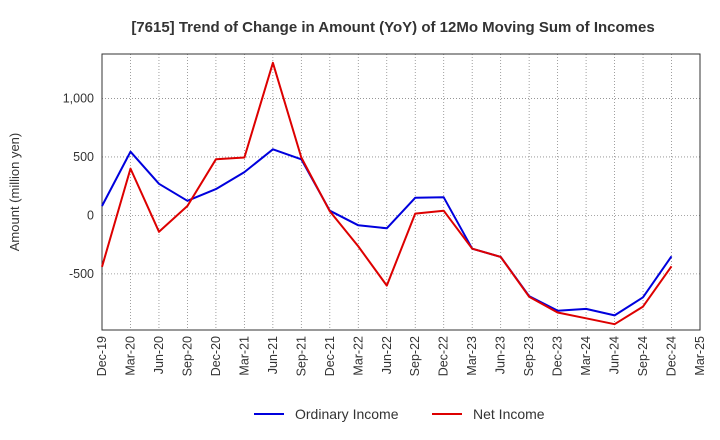  What do you see at coordinates (81, 274) in the screenshot?
I see `y-tick-label: -500` at bounding box center [81, 274].